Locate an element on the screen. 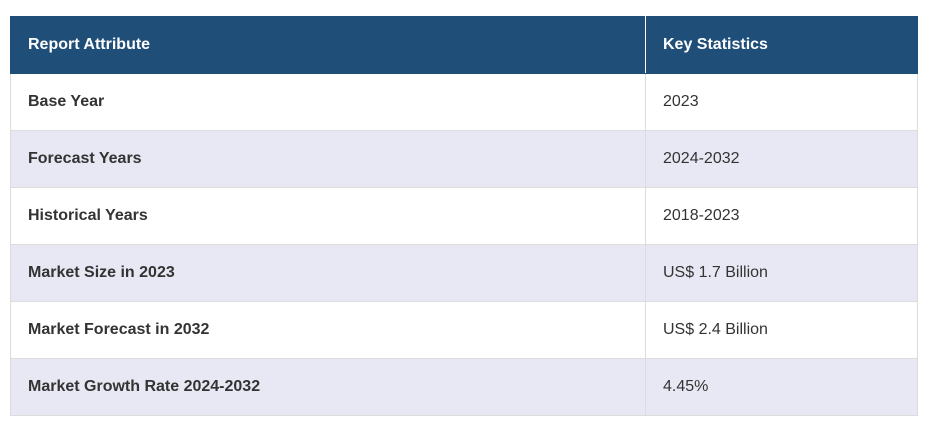 The image size is (932, 425). row-attribute: Historical Years is located at coordinates (328, 216).